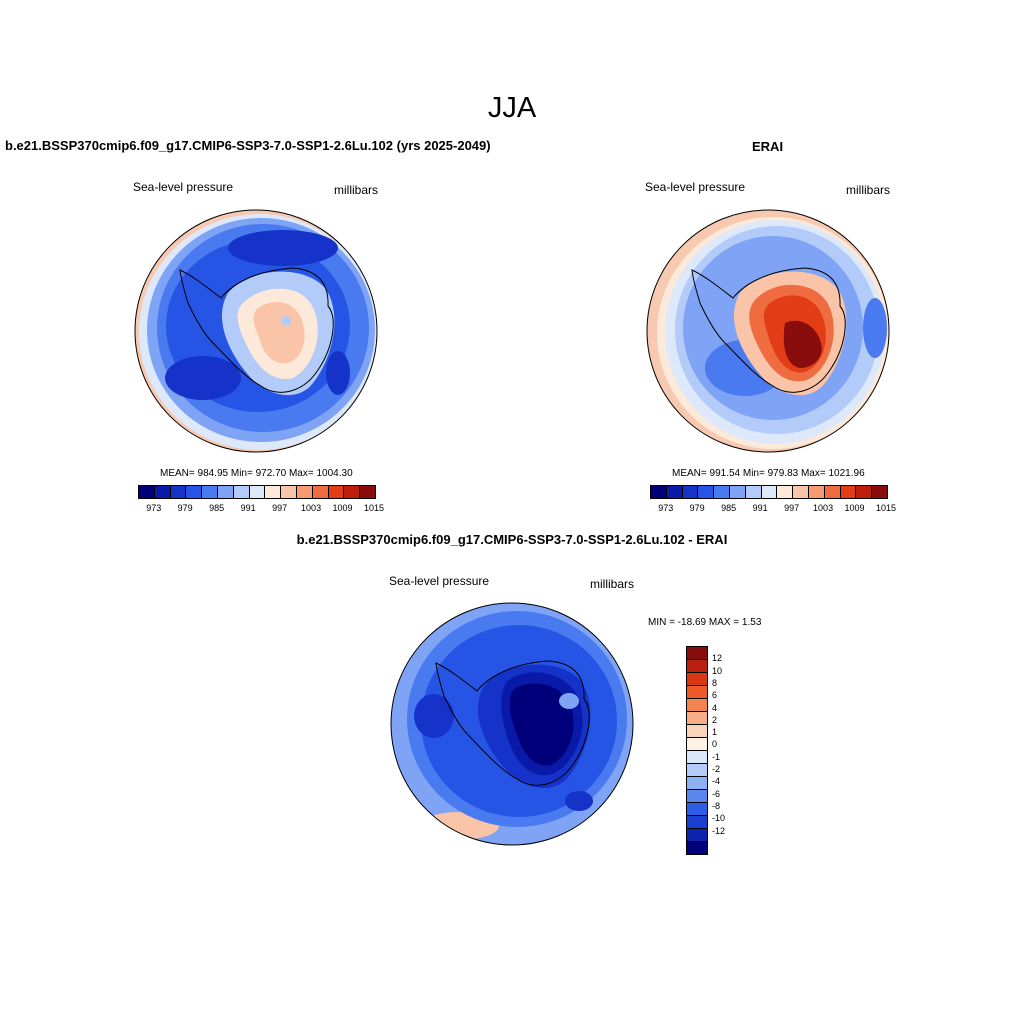 The height and width of the screenshot is (1024, 1024). Describe the element at coordinates (256, 331) in the screenshot. I see `map-model-slp` at that location.